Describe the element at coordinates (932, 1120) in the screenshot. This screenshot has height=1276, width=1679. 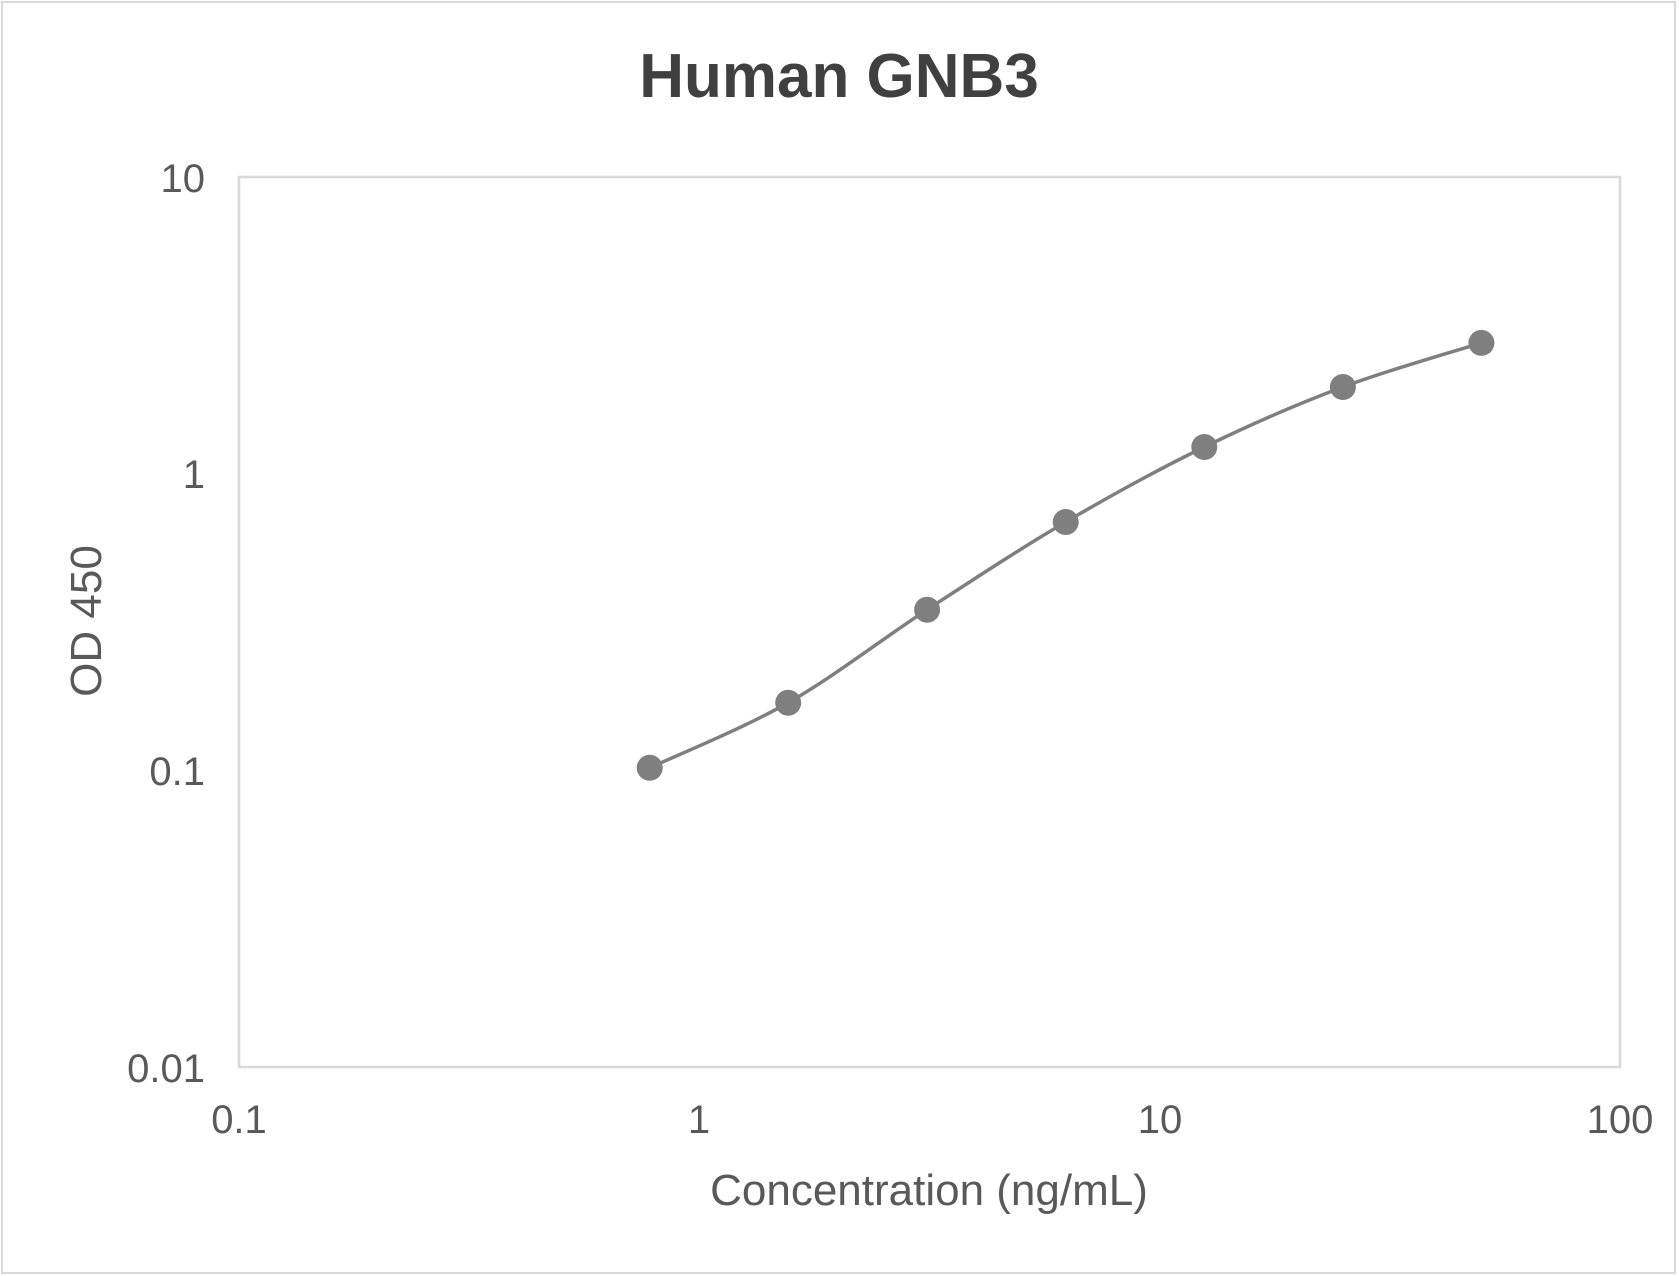
I see `x-axis-ticks: 0.1 1 10 100` at that location.